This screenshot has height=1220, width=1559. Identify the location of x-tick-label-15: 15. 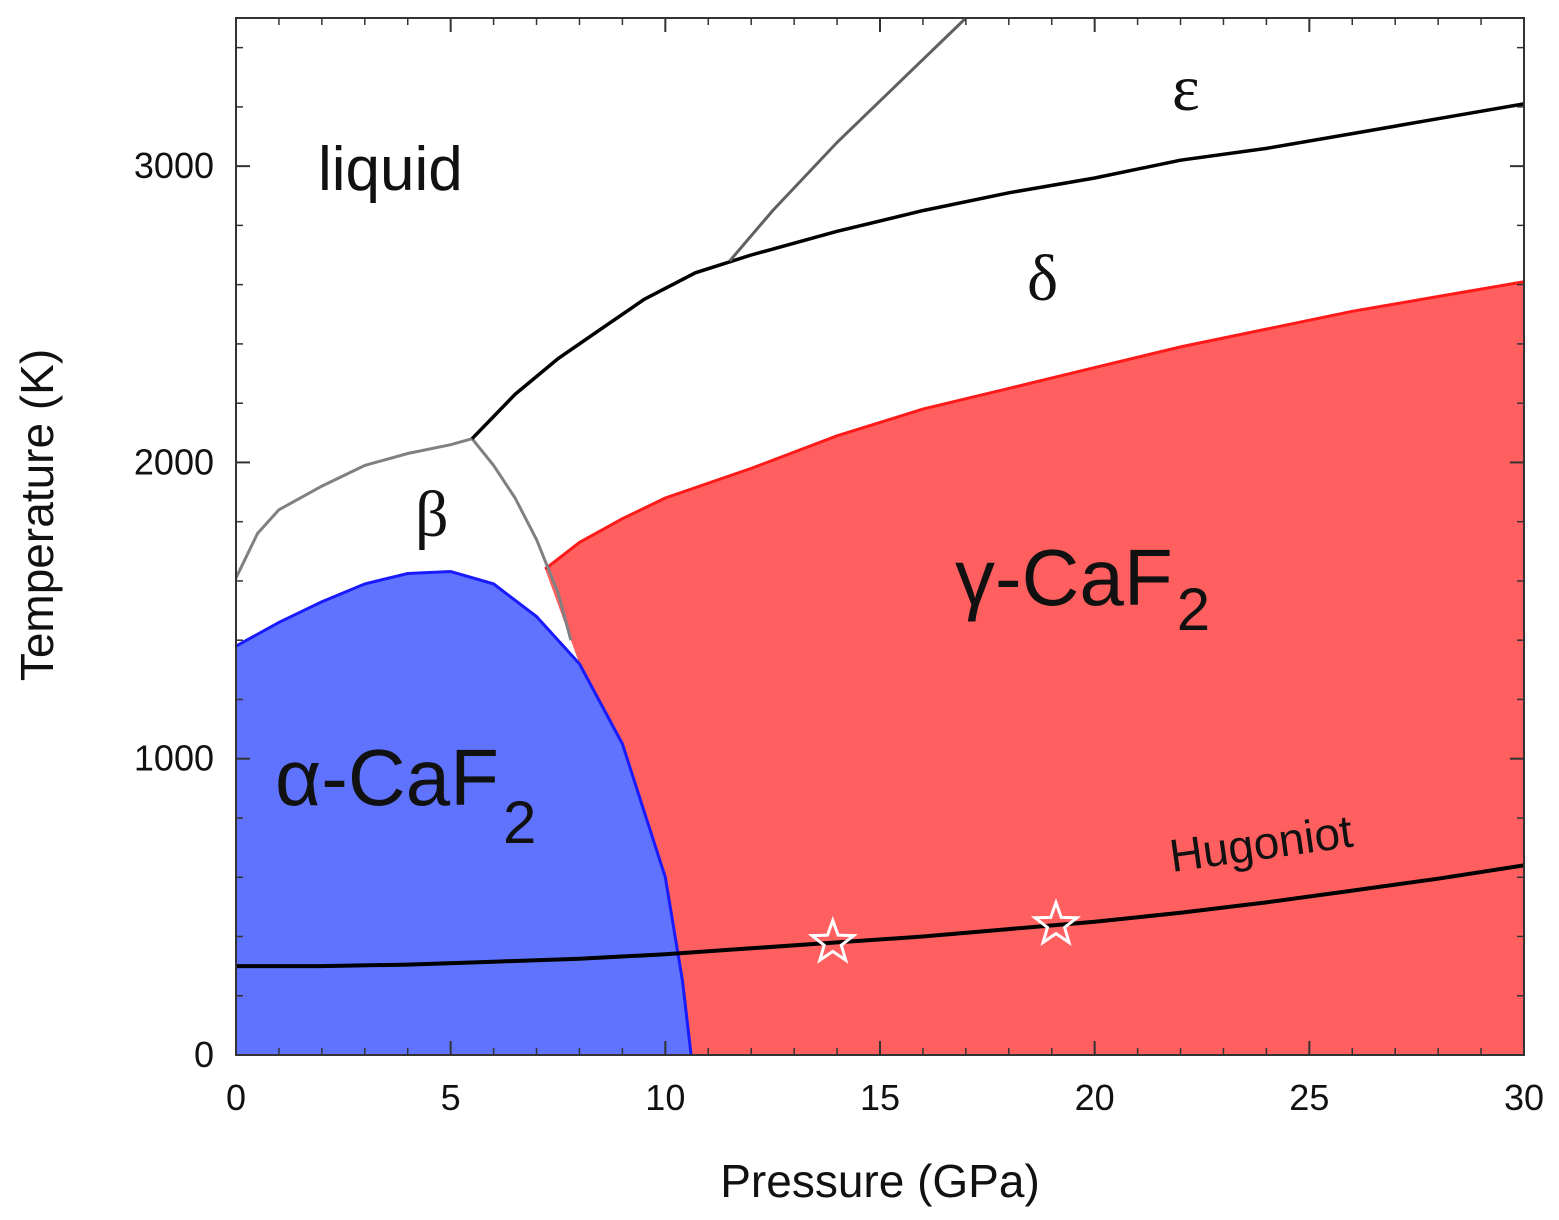
(880, 1097).